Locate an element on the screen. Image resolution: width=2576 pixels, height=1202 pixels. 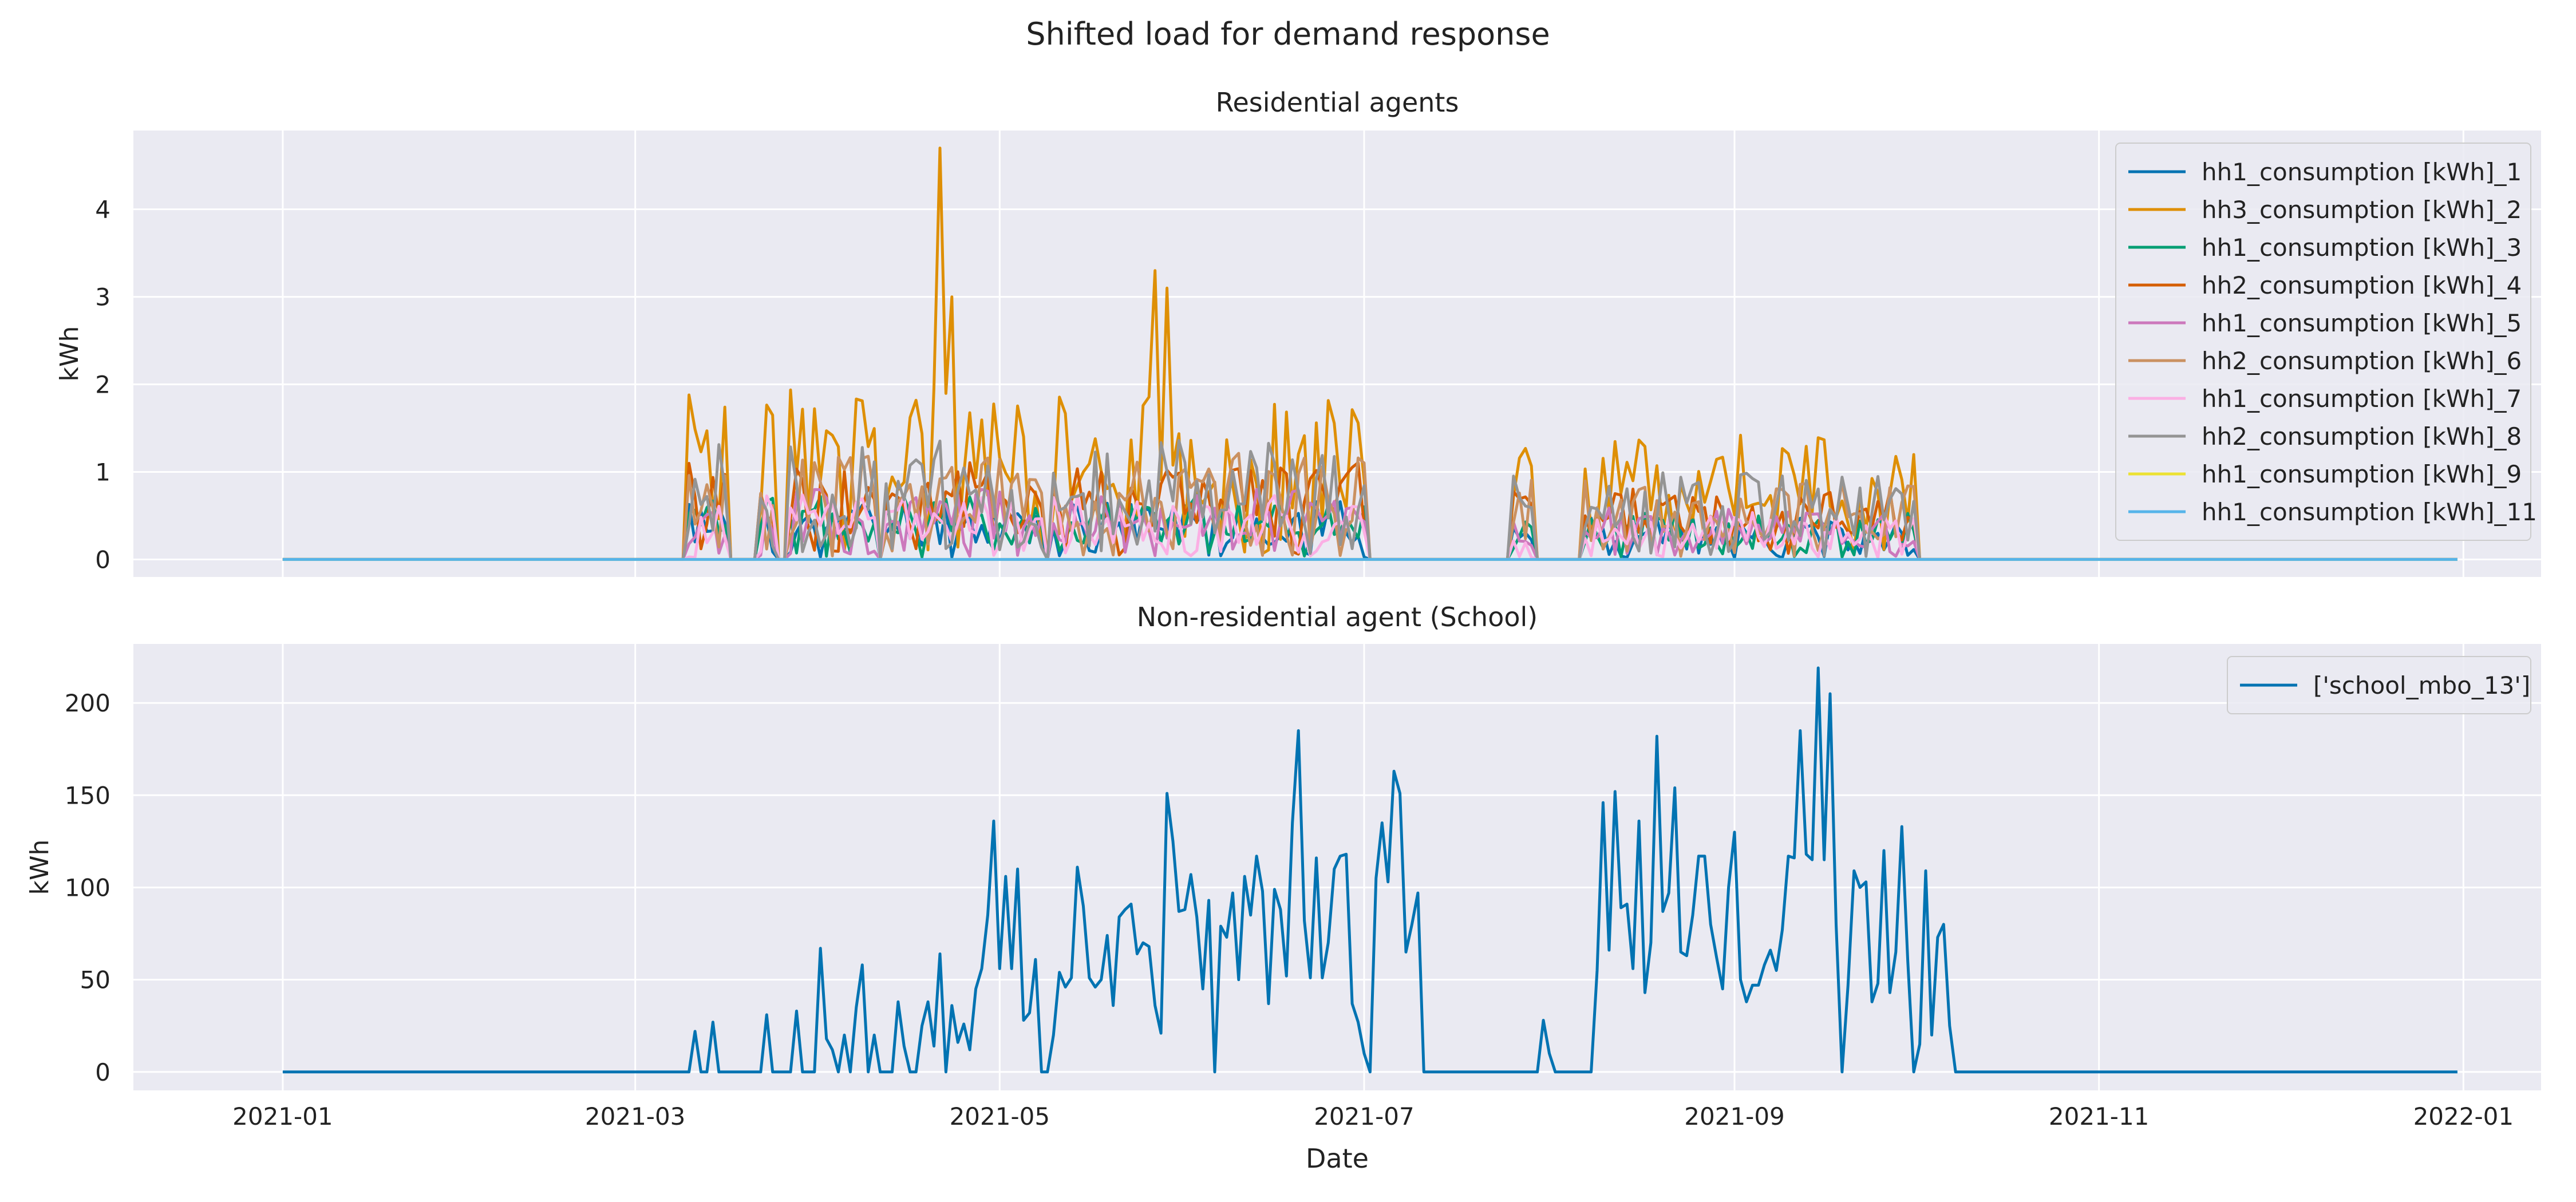
school-legend: ['school_mbo_13'] is located at coordinates (2379, 685).